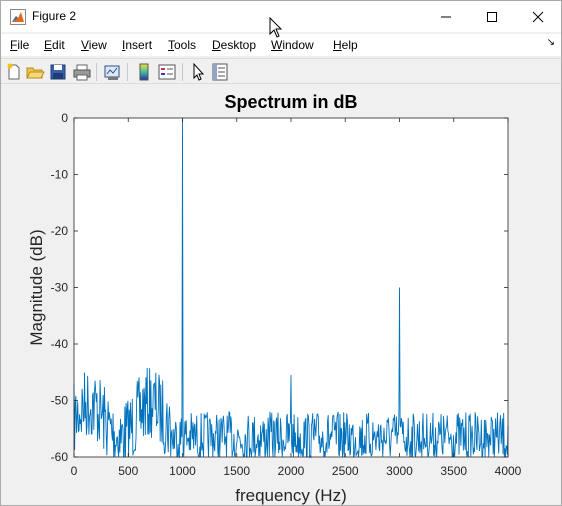 Image resolution: width=562 pixels, height=506 pixels. I want to click on link-plot-icon, so click(112, 72).